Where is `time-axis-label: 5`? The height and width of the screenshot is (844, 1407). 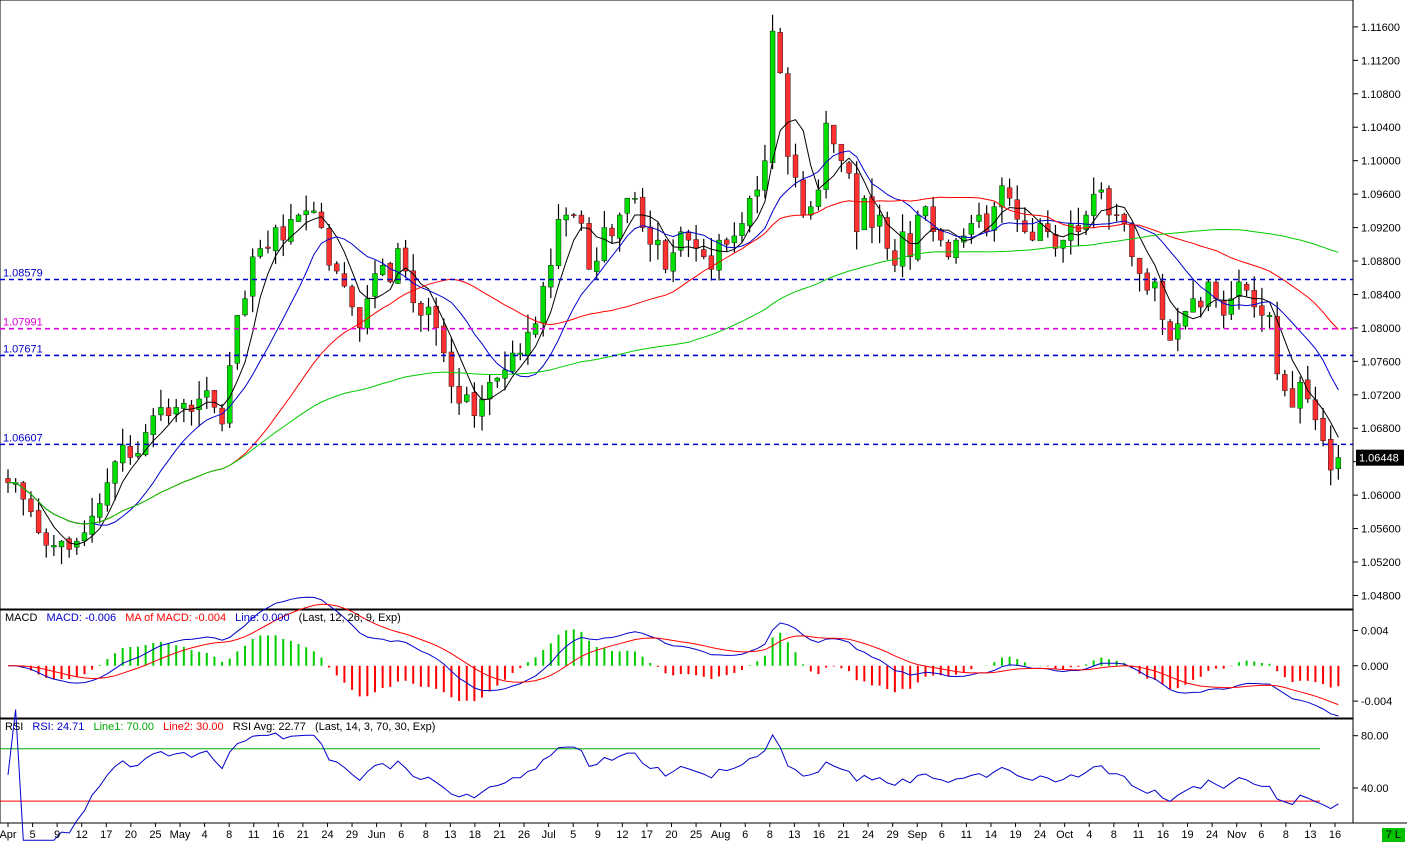
time-axis-label: 5 is located at coordinates (33, 835).